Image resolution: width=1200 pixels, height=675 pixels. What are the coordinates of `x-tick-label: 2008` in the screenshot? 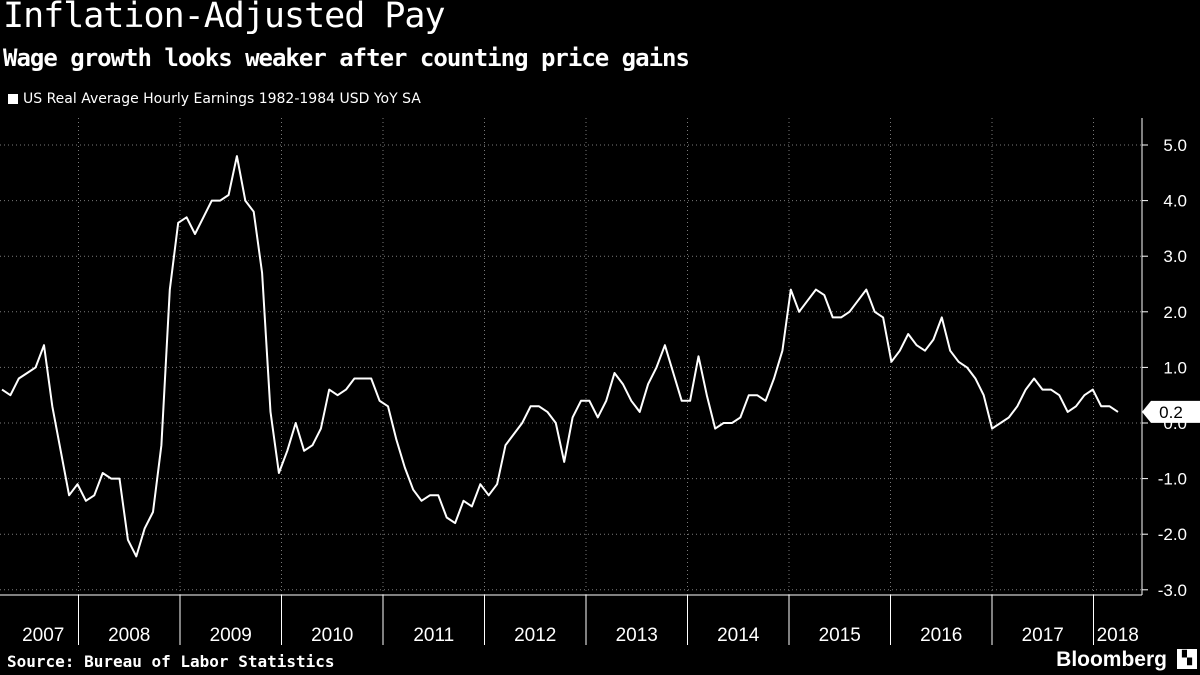 It's located at (129, 635).